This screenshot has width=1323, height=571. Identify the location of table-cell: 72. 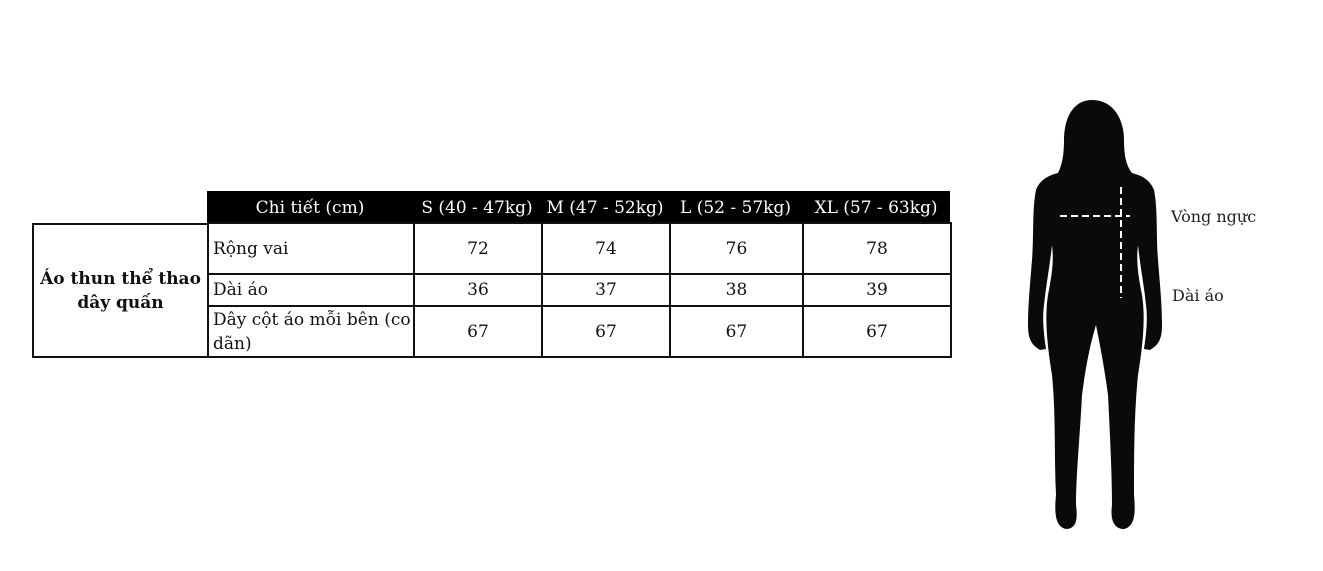
(478, 248).